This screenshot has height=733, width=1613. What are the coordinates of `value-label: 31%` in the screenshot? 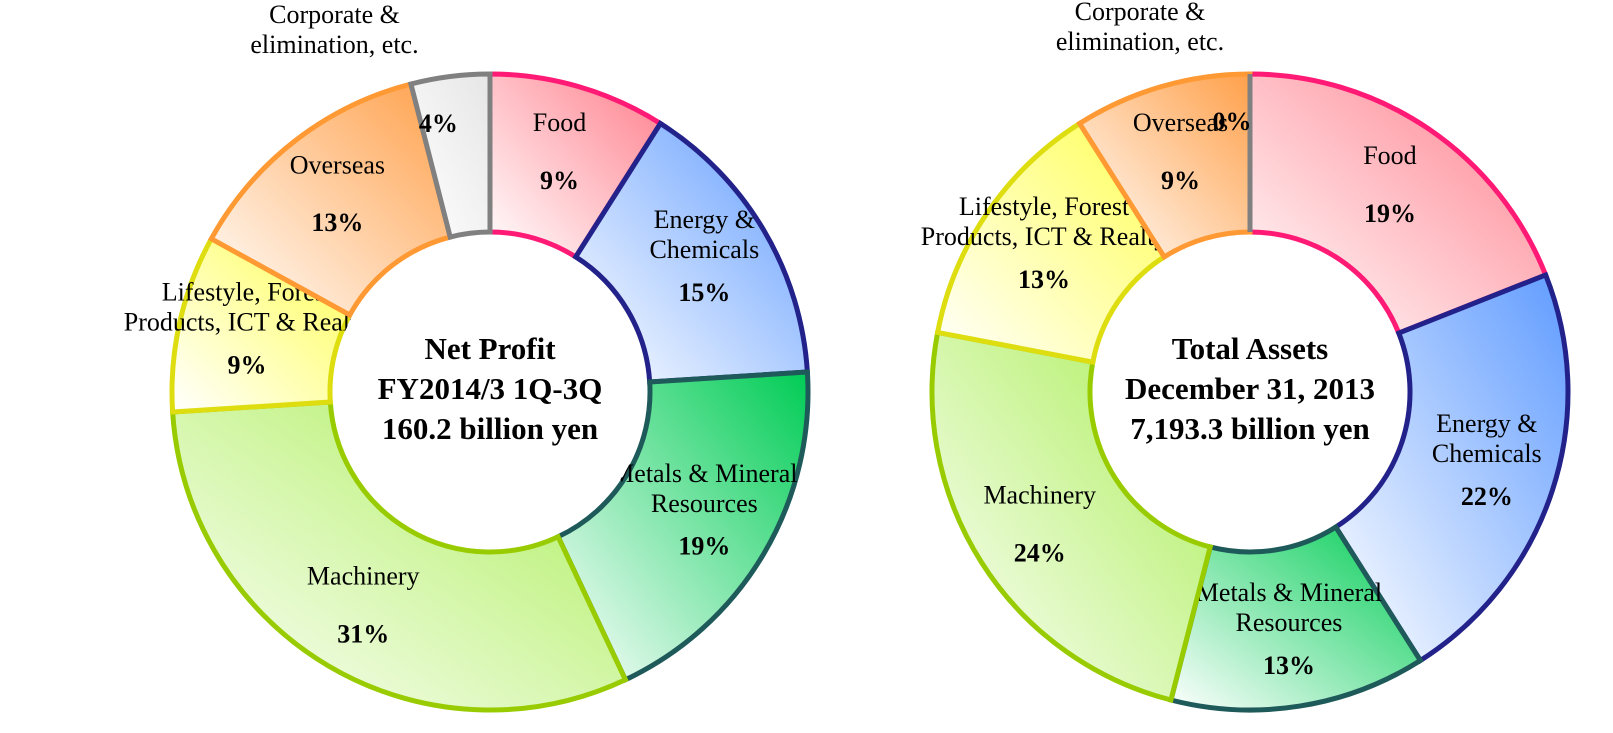 It's located at (363, 633).